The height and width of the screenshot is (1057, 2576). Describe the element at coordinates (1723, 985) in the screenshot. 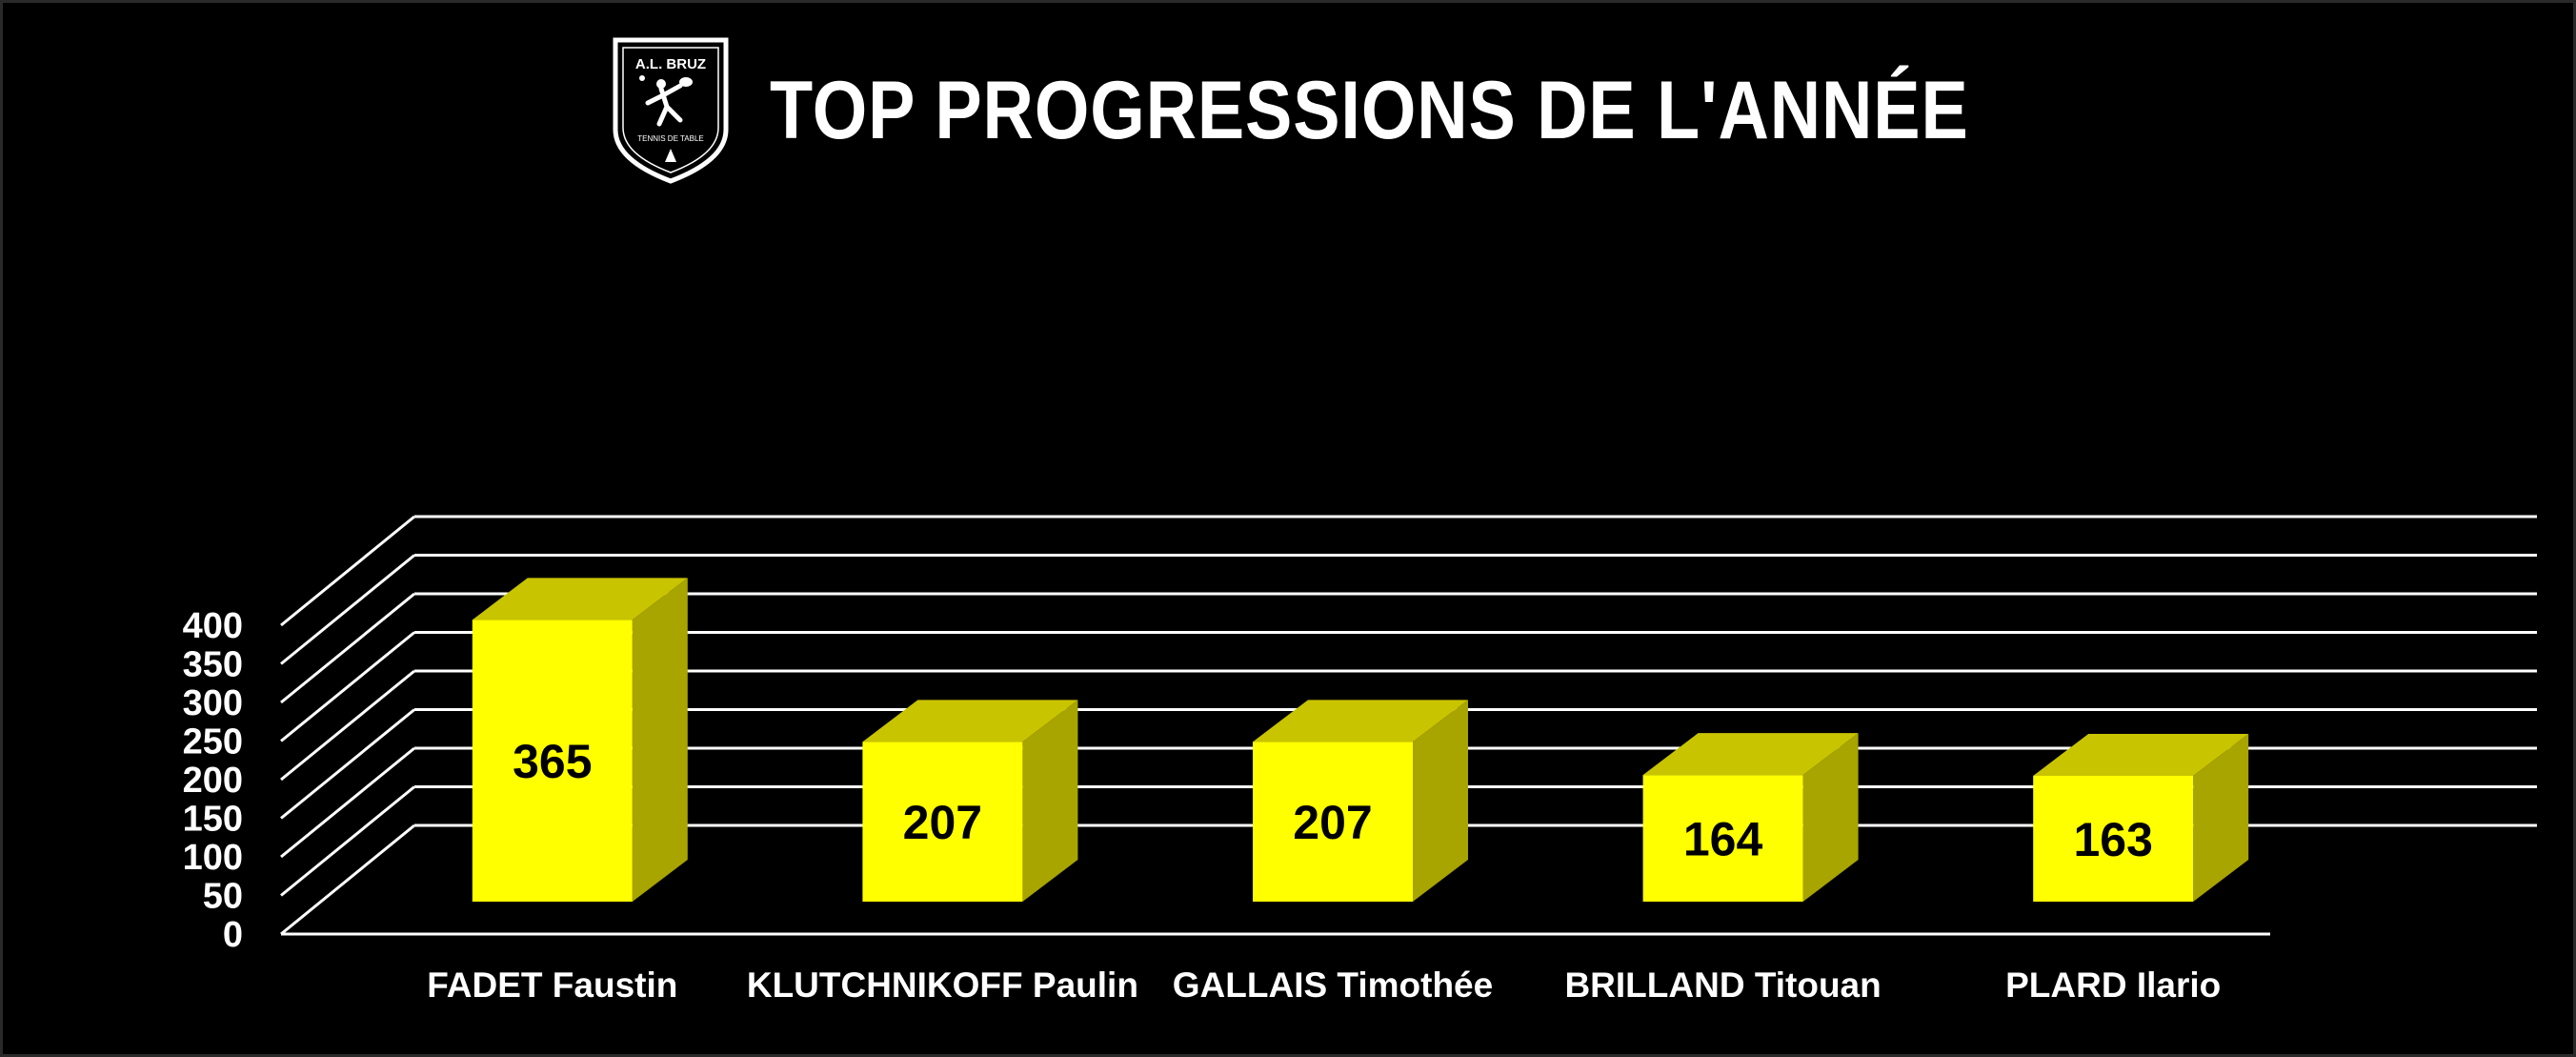

I see `category-label: BRILLAND Titouan` at that location.